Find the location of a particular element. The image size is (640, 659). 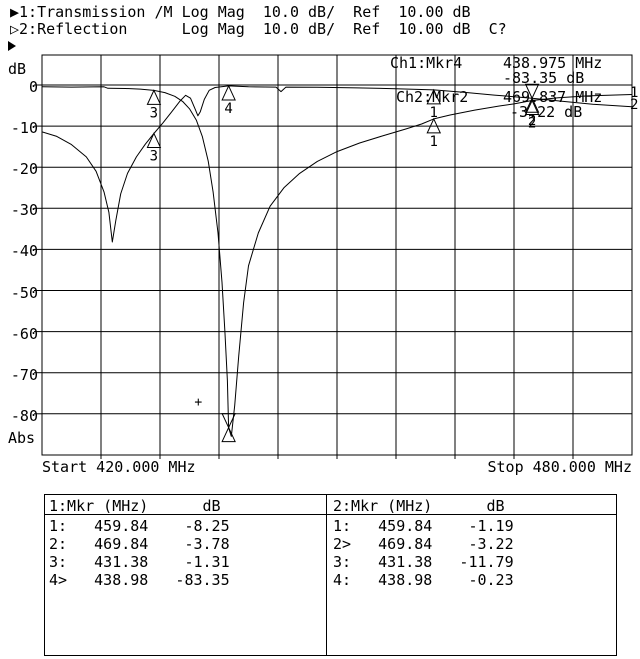

y-axis-abs-label: Abs is located at coordinates (22, 438).